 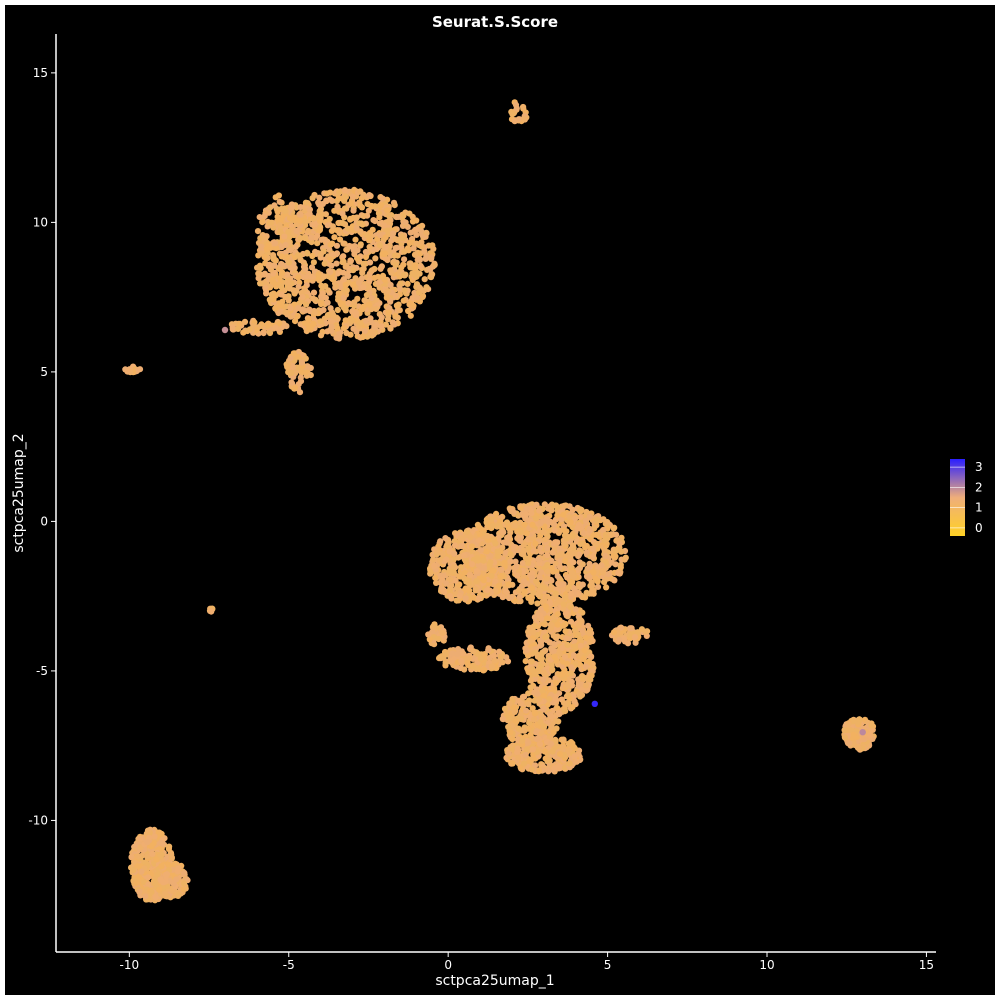 I want to click on colorbar-gradient, so click(x=957, y=497).